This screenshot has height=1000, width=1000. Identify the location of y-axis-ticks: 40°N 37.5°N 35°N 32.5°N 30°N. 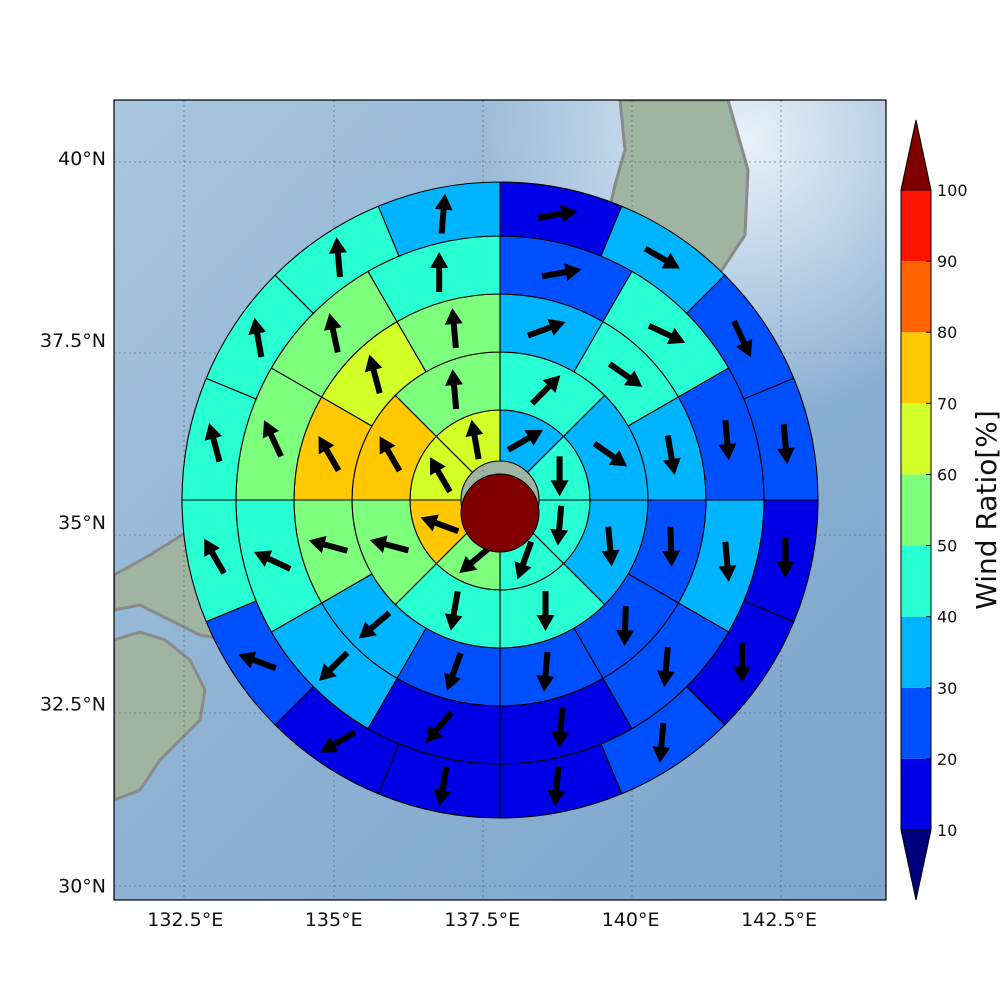
(73, 522).